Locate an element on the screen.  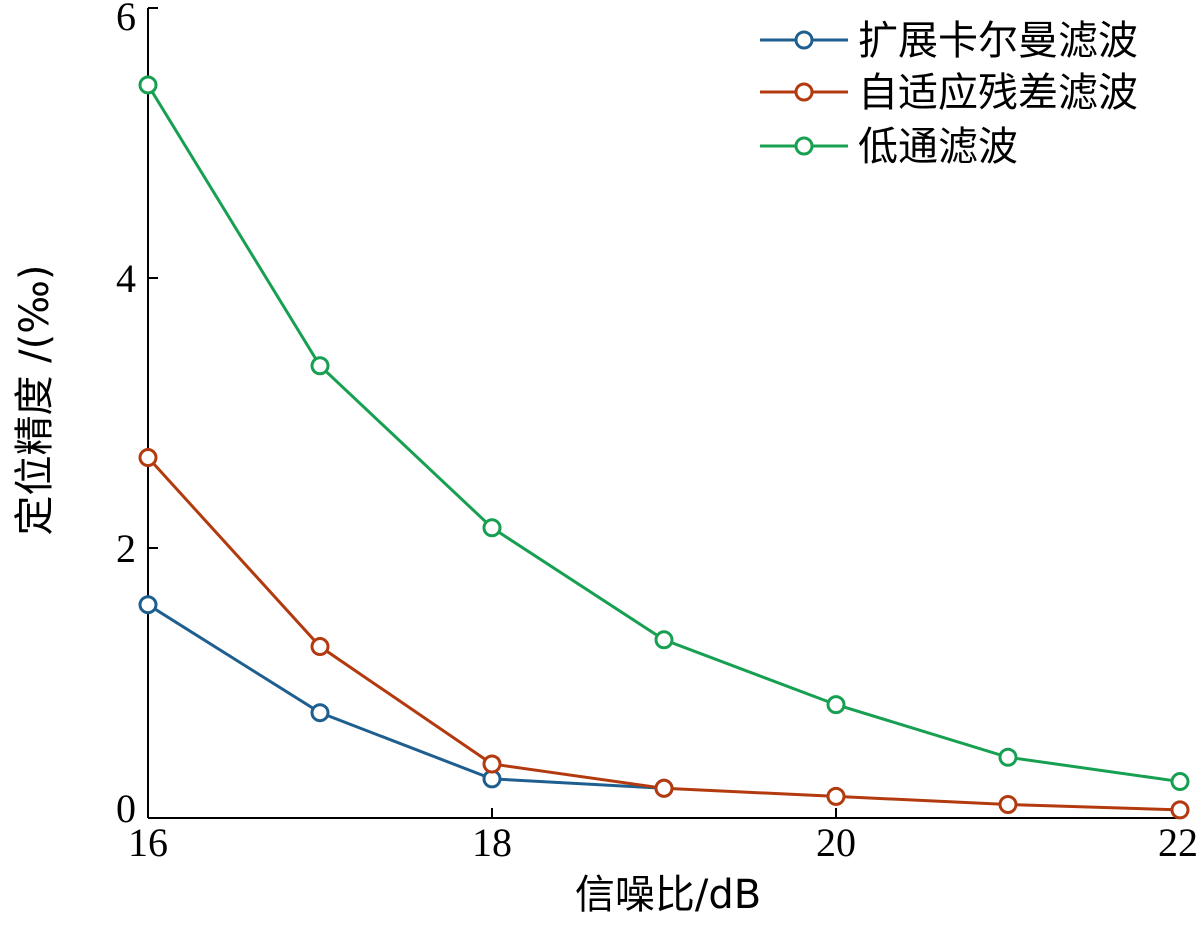
legend: 扩展卡尔曼滤波 自适应残差滤波 低通滤波 is located at coordinates (949, 94).